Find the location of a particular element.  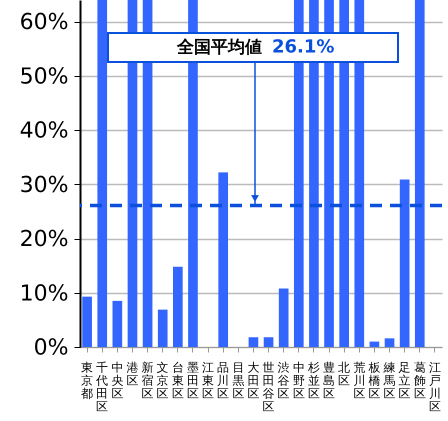

x-tick-label: 墨田区 is located at coordinates (192, 380).